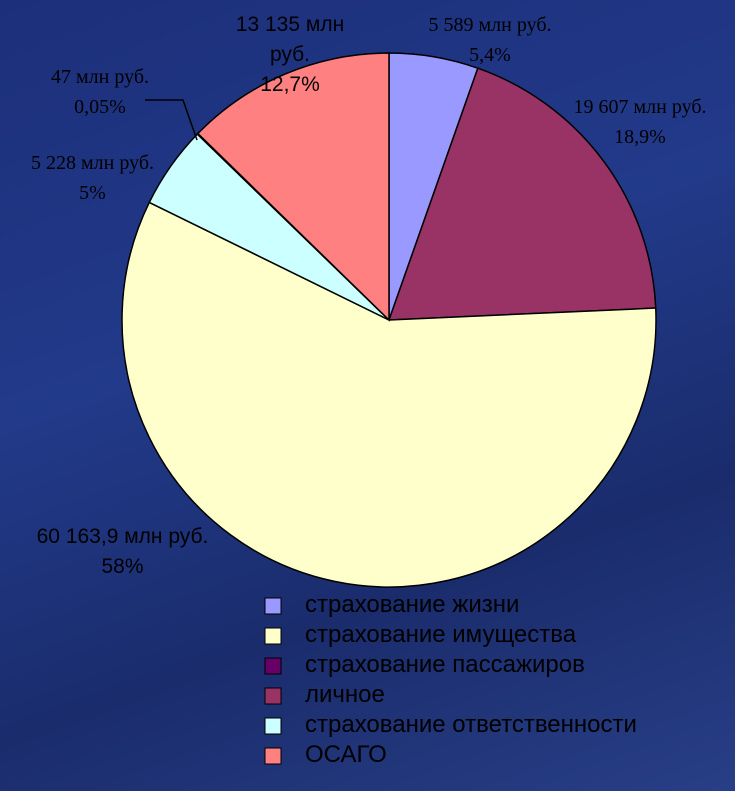  I want to click on data-label: 13 135 млн руб. 12,7%, so click(290, 55).